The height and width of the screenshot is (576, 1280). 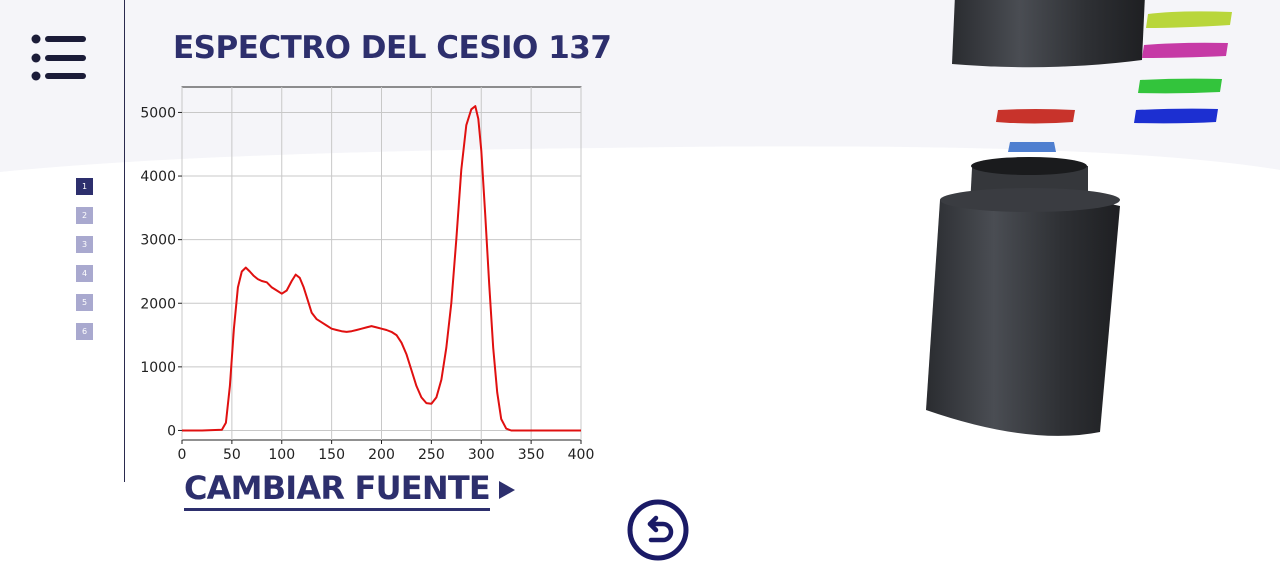 What do you see at coordinates (1035, 116) in the screenshot?
I see `red-filter-disc` at bounding box center [1035, 116].